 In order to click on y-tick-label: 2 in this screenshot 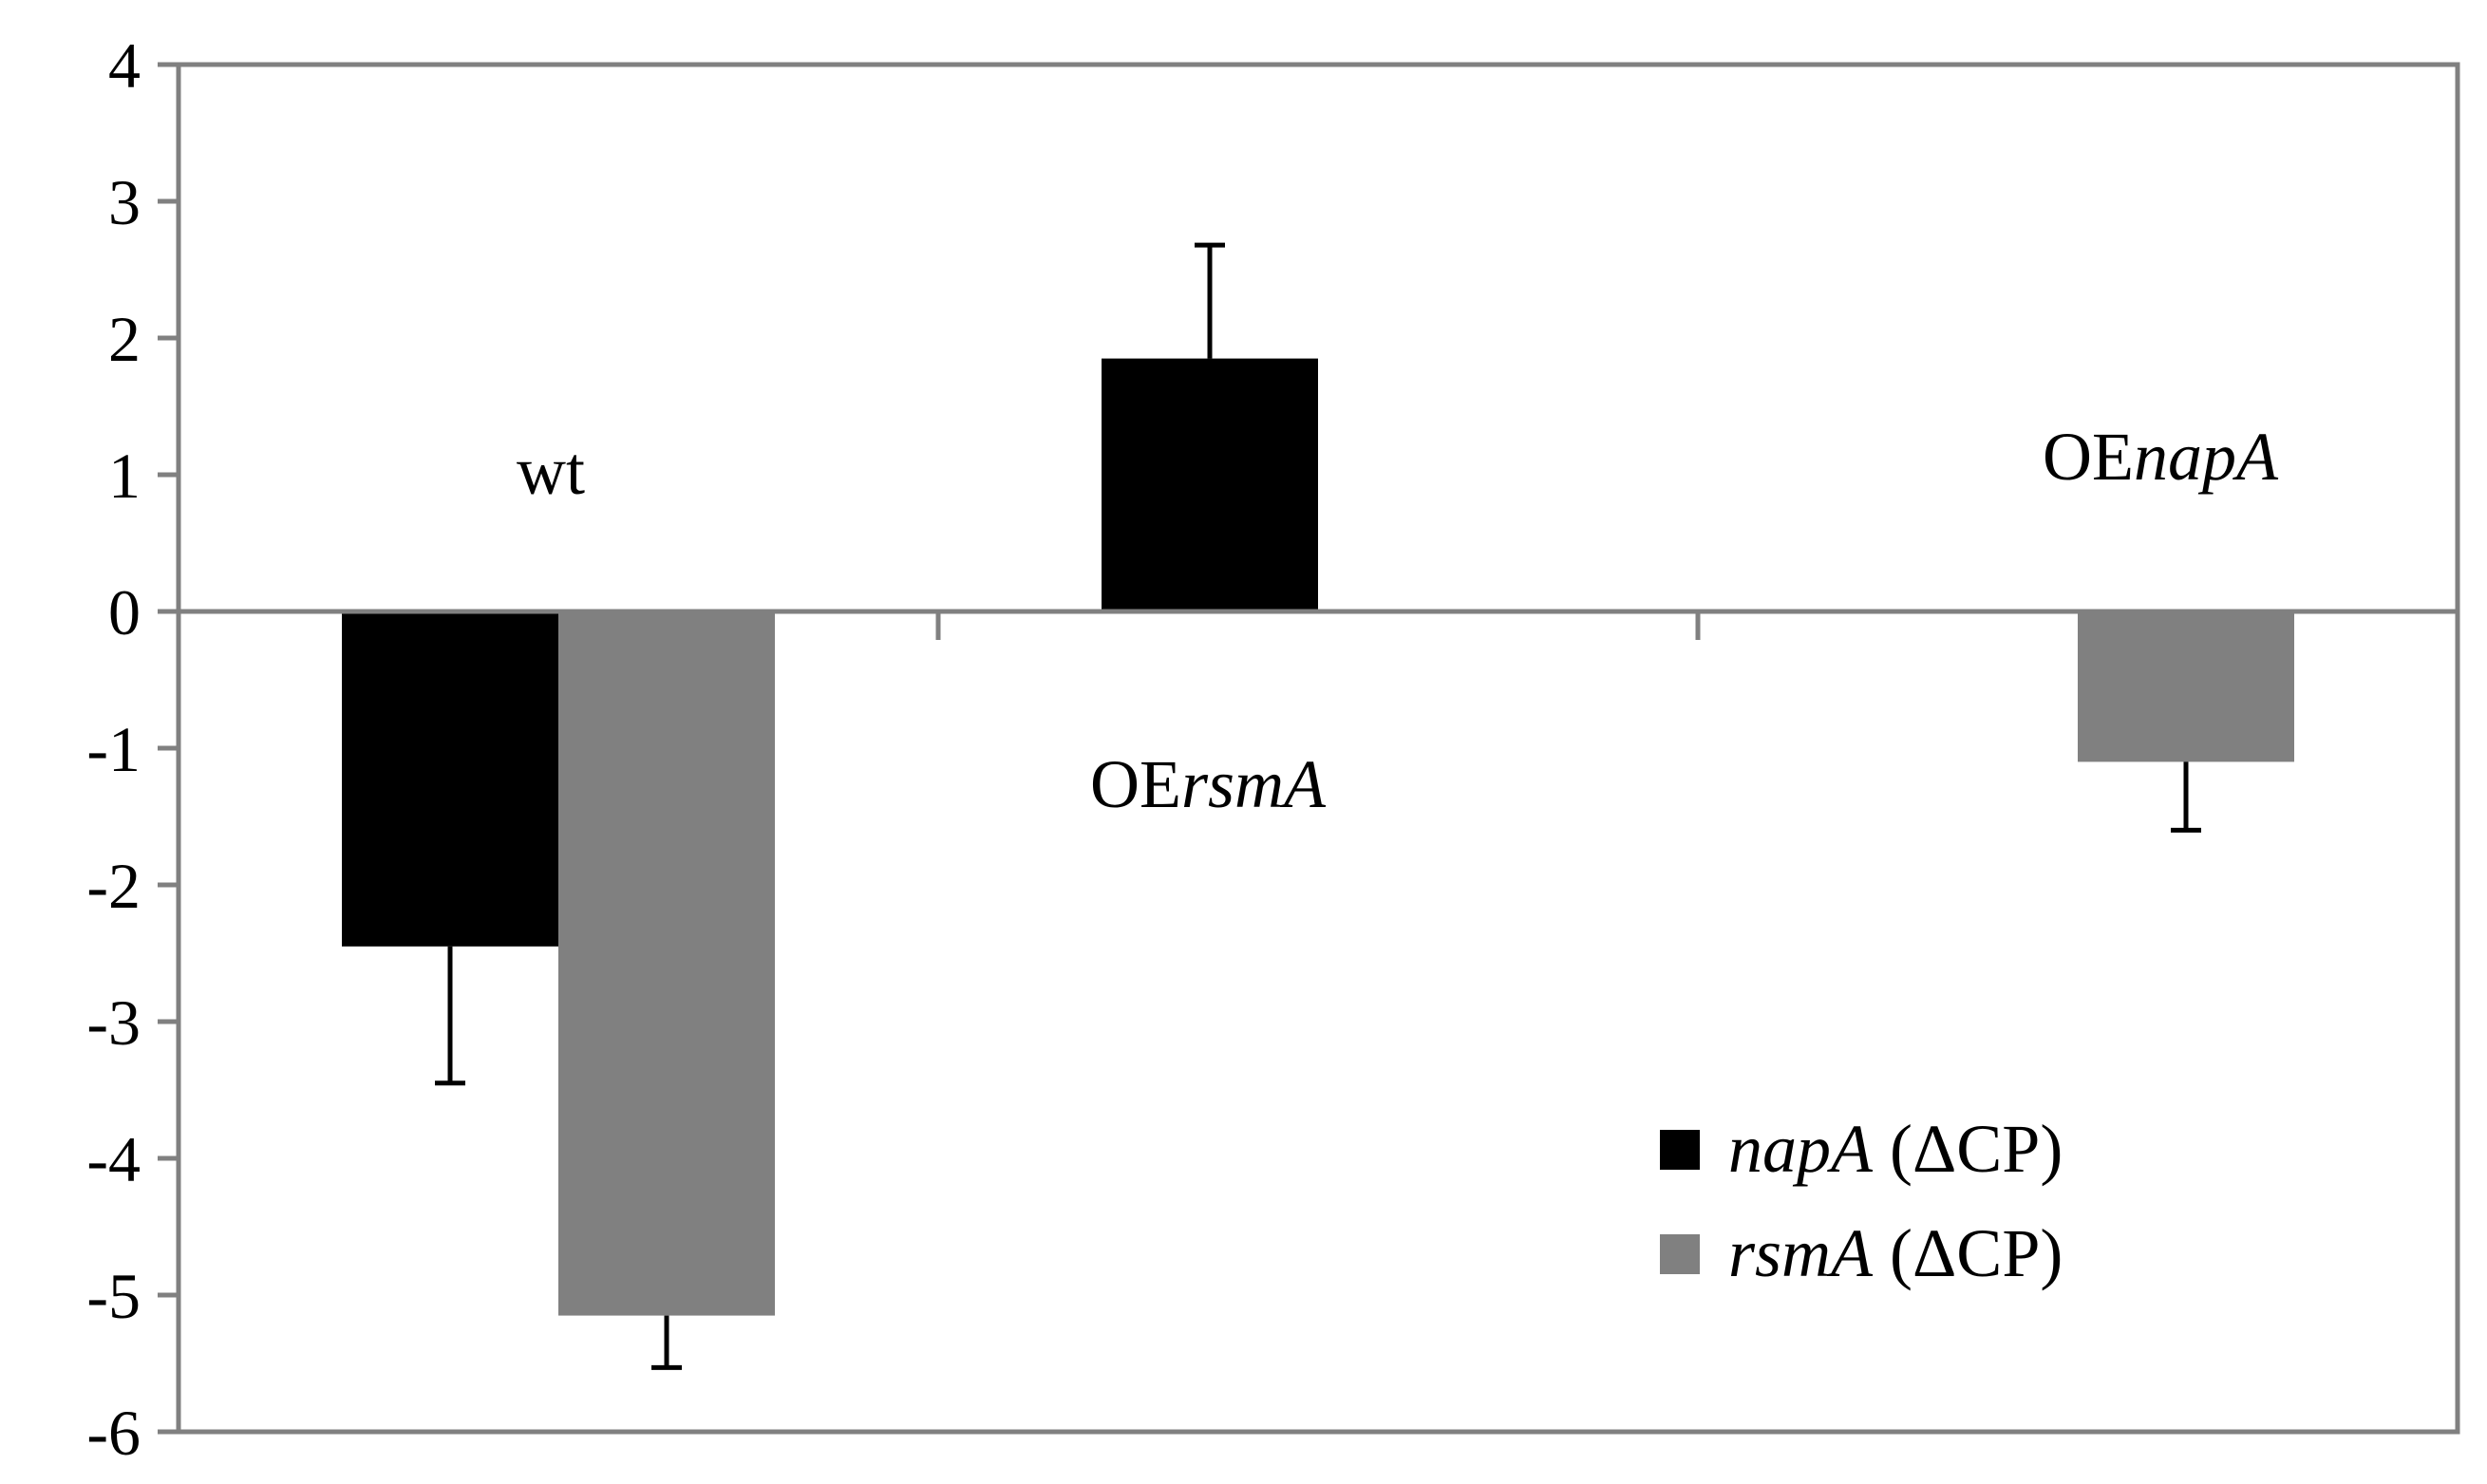, I will do `click(124, 339)`.